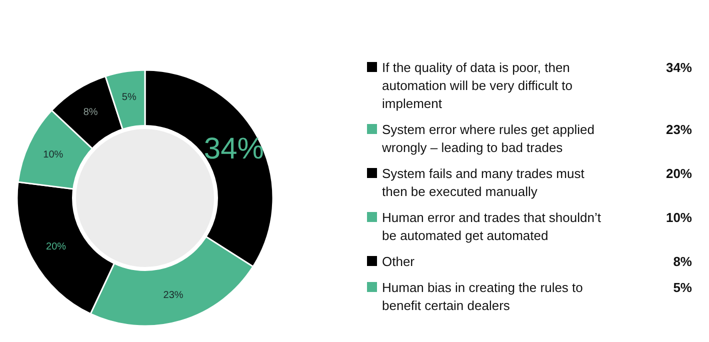 The width and height of the screenshot is (709, 342). Describe the element at coordinates (173, 295) in the screenshot. I see `data-label: 23%` at that location.